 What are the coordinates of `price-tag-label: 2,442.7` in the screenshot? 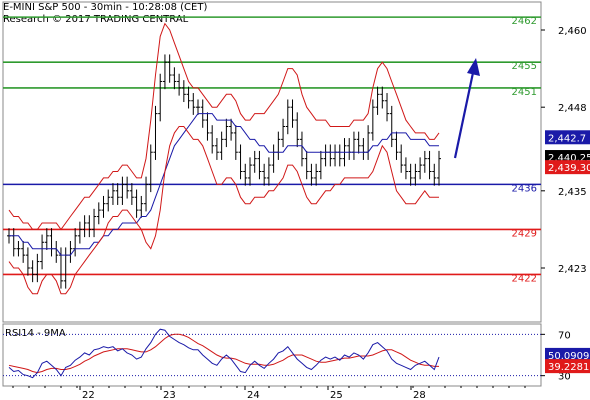 It's located at (567, 138).